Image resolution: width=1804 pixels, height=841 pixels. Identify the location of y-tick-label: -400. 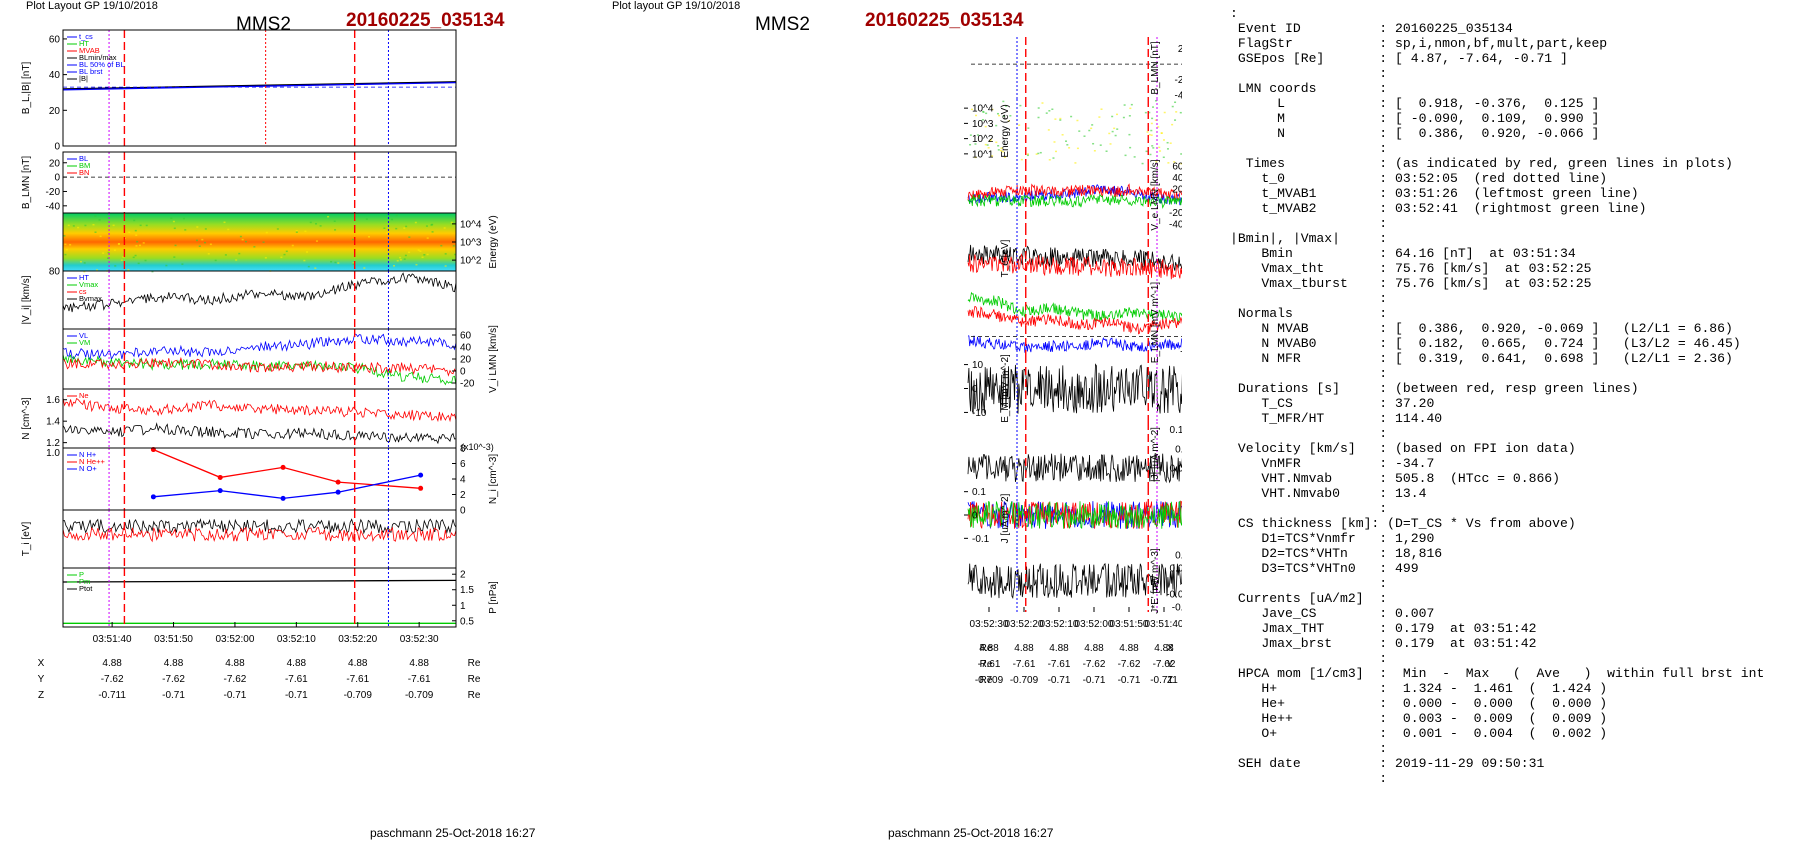
(1175, 225).